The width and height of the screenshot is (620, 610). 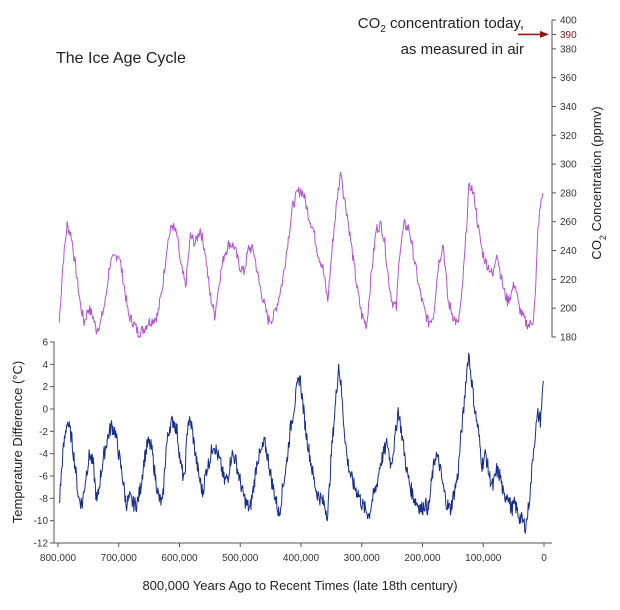 I want to click on x-tick-label: 700,000, so click(x=119, y=558).